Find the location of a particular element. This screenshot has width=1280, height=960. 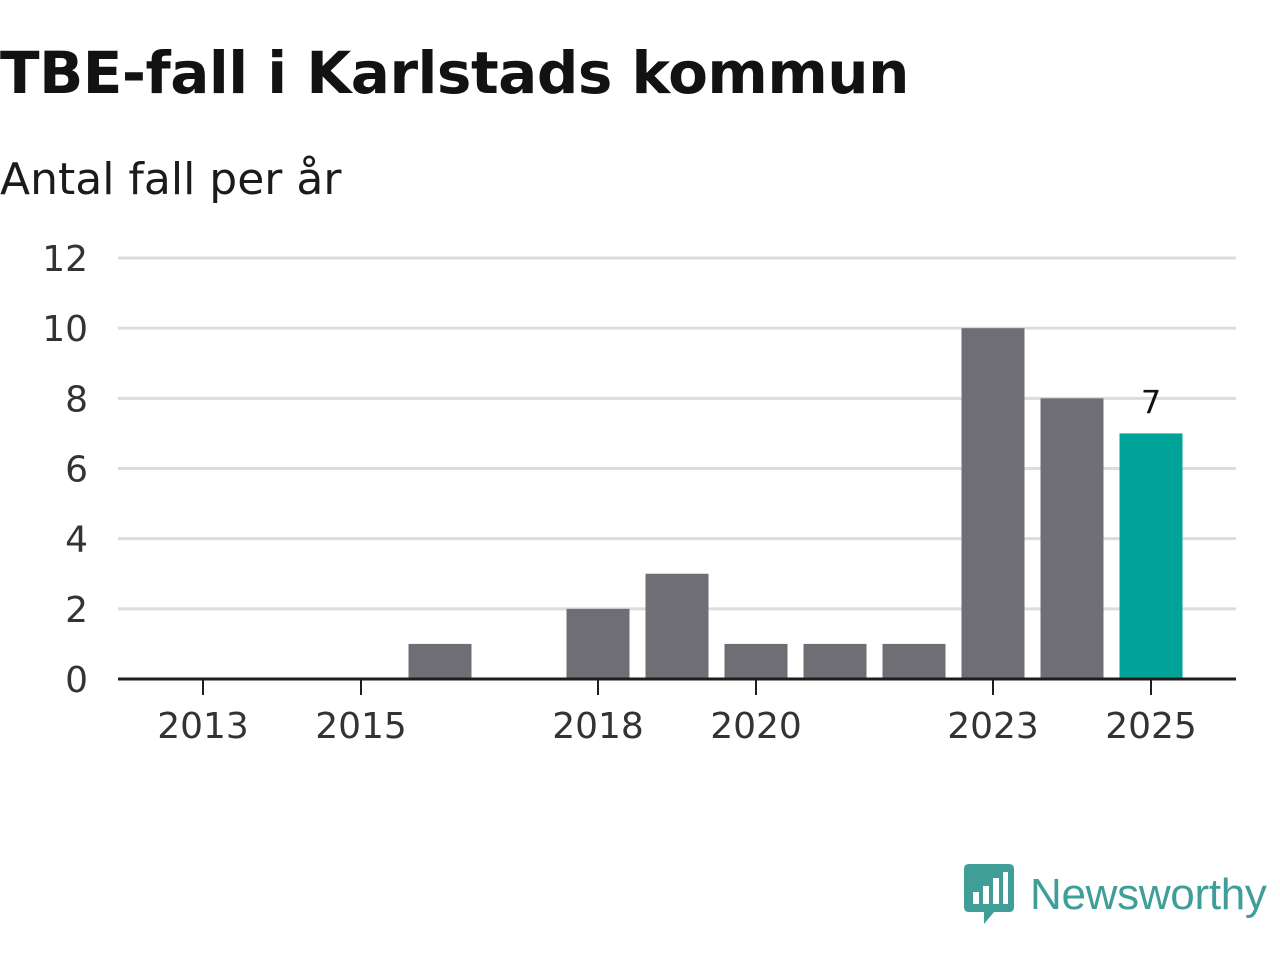

x-tick-label-2018: 2018 is located at coordinates (598, 726).